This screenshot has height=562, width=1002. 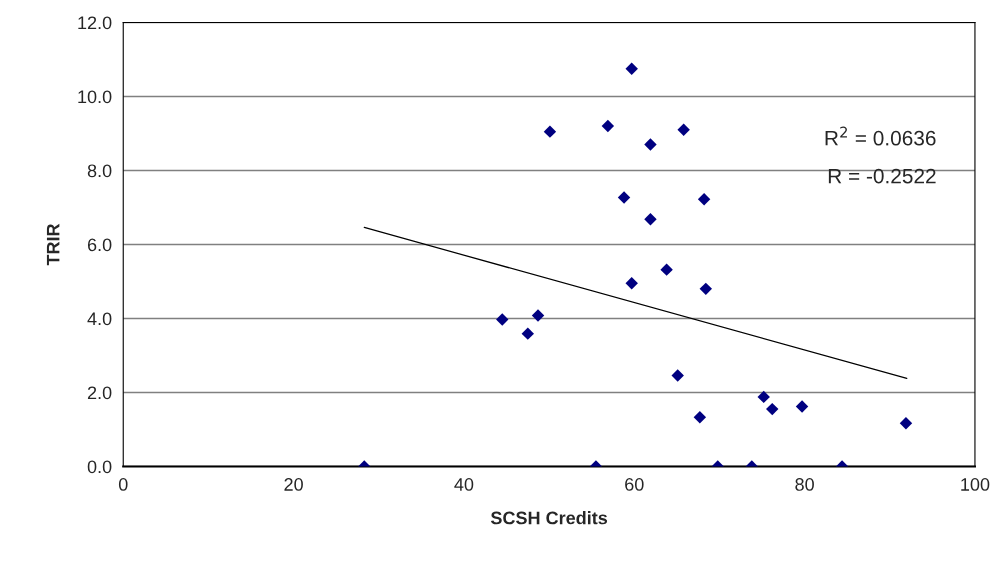 What do you see at coordinates (975, 484) in the screenshot?
I see `x-tick-label: 100` at bounding box center [975, 484].